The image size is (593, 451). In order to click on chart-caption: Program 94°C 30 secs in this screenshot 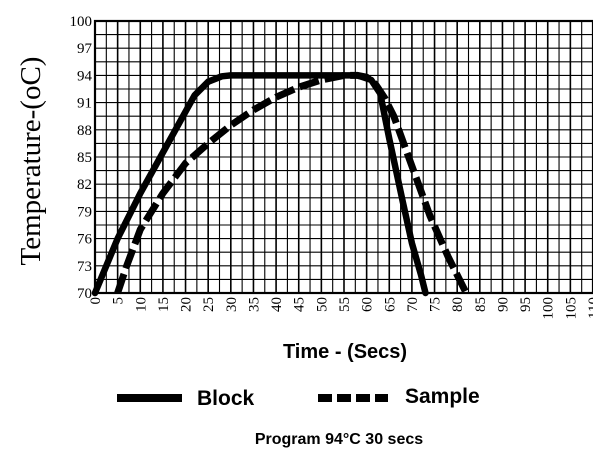, I will do `click(339, 439)`.